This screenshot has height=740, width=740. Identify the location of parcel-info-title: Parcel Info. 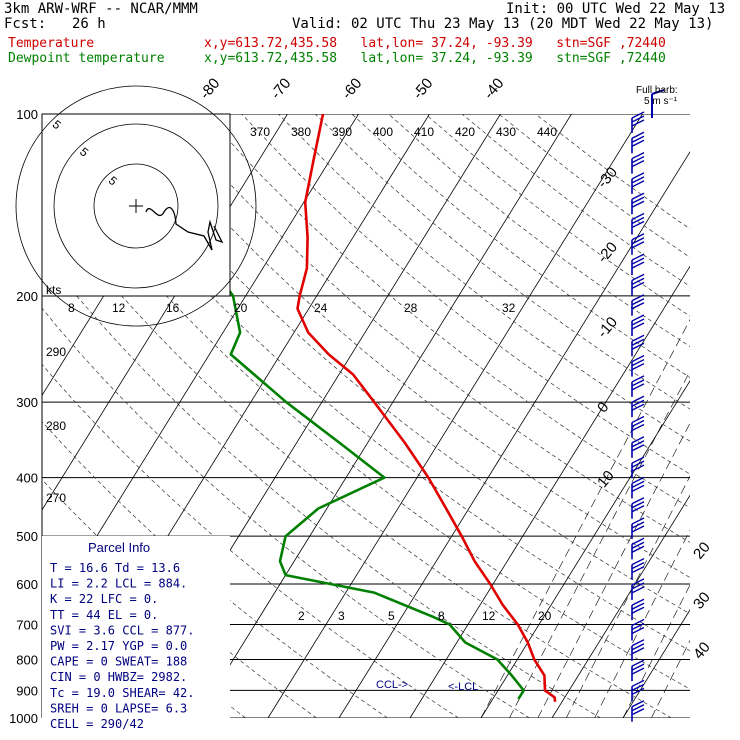
(119, 547).